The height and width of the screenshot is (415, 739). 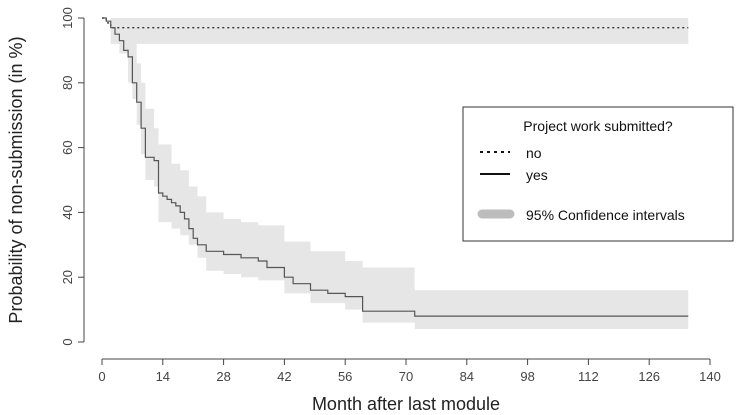 What do you see at coordinates (406, 404) in the screenshot?
I see `x-axis-title: Month after last module` at bounding box center [406, 404].